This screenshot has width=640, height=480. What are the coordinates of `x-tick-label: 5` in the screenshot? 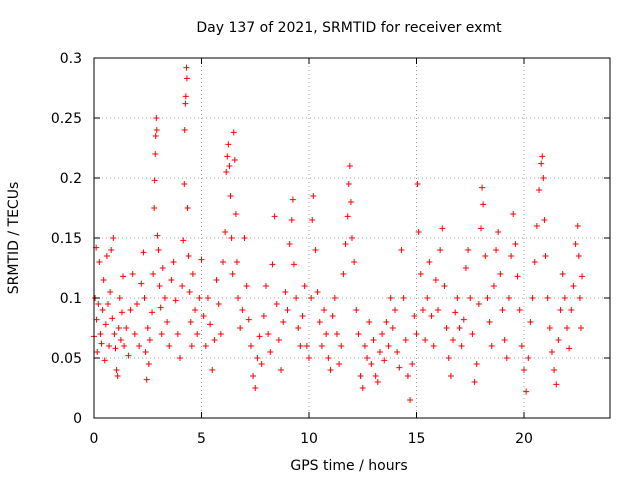 It's located at (201, 439).